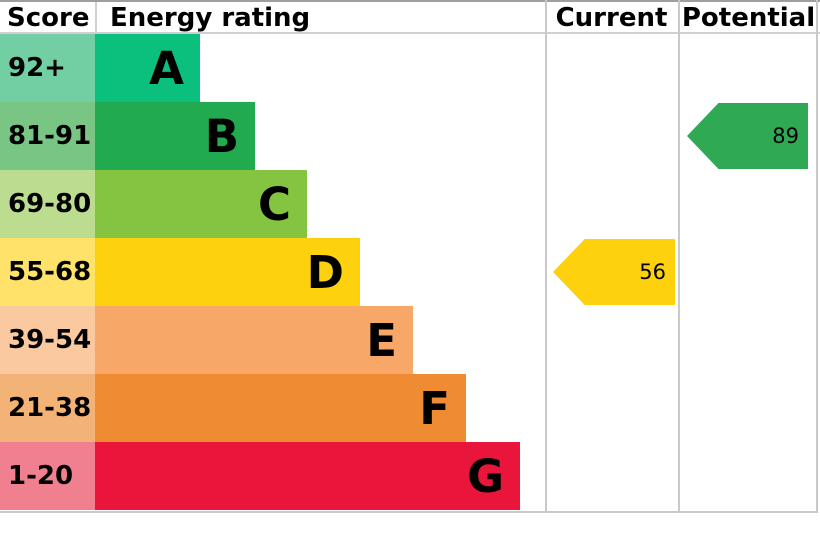 This screenshot has height=547, width=820. Describe the element at coordinates (546, 256) in the screenshot. I see `current-column-divider` at that location.